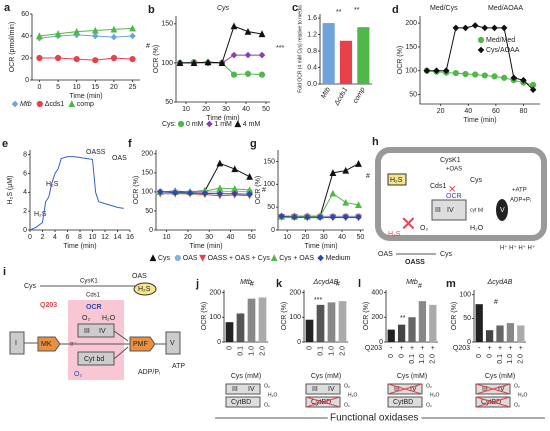 This screenshot has height=431, width=550. Describe the element at coordinates (267, 386) in the screenshot. I see `arrow-label: O₂` at that location.